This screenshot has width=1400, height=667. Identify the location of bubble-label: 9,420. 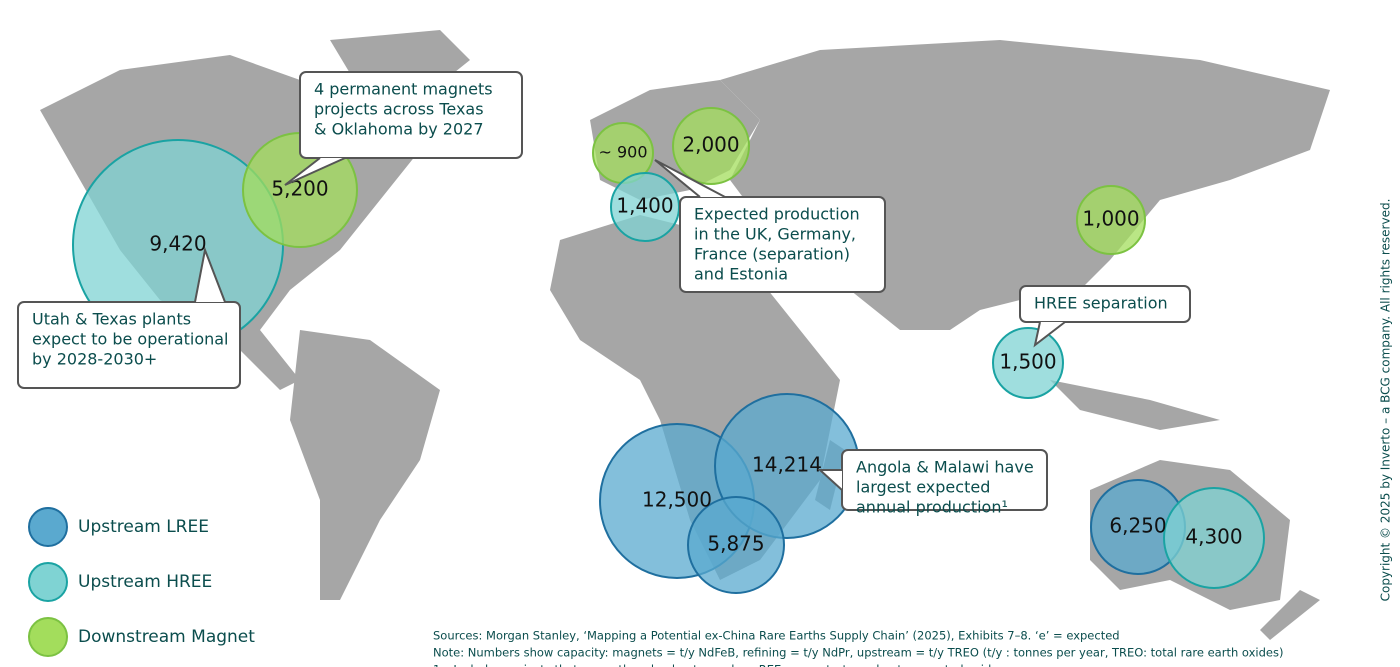
(177, 244).